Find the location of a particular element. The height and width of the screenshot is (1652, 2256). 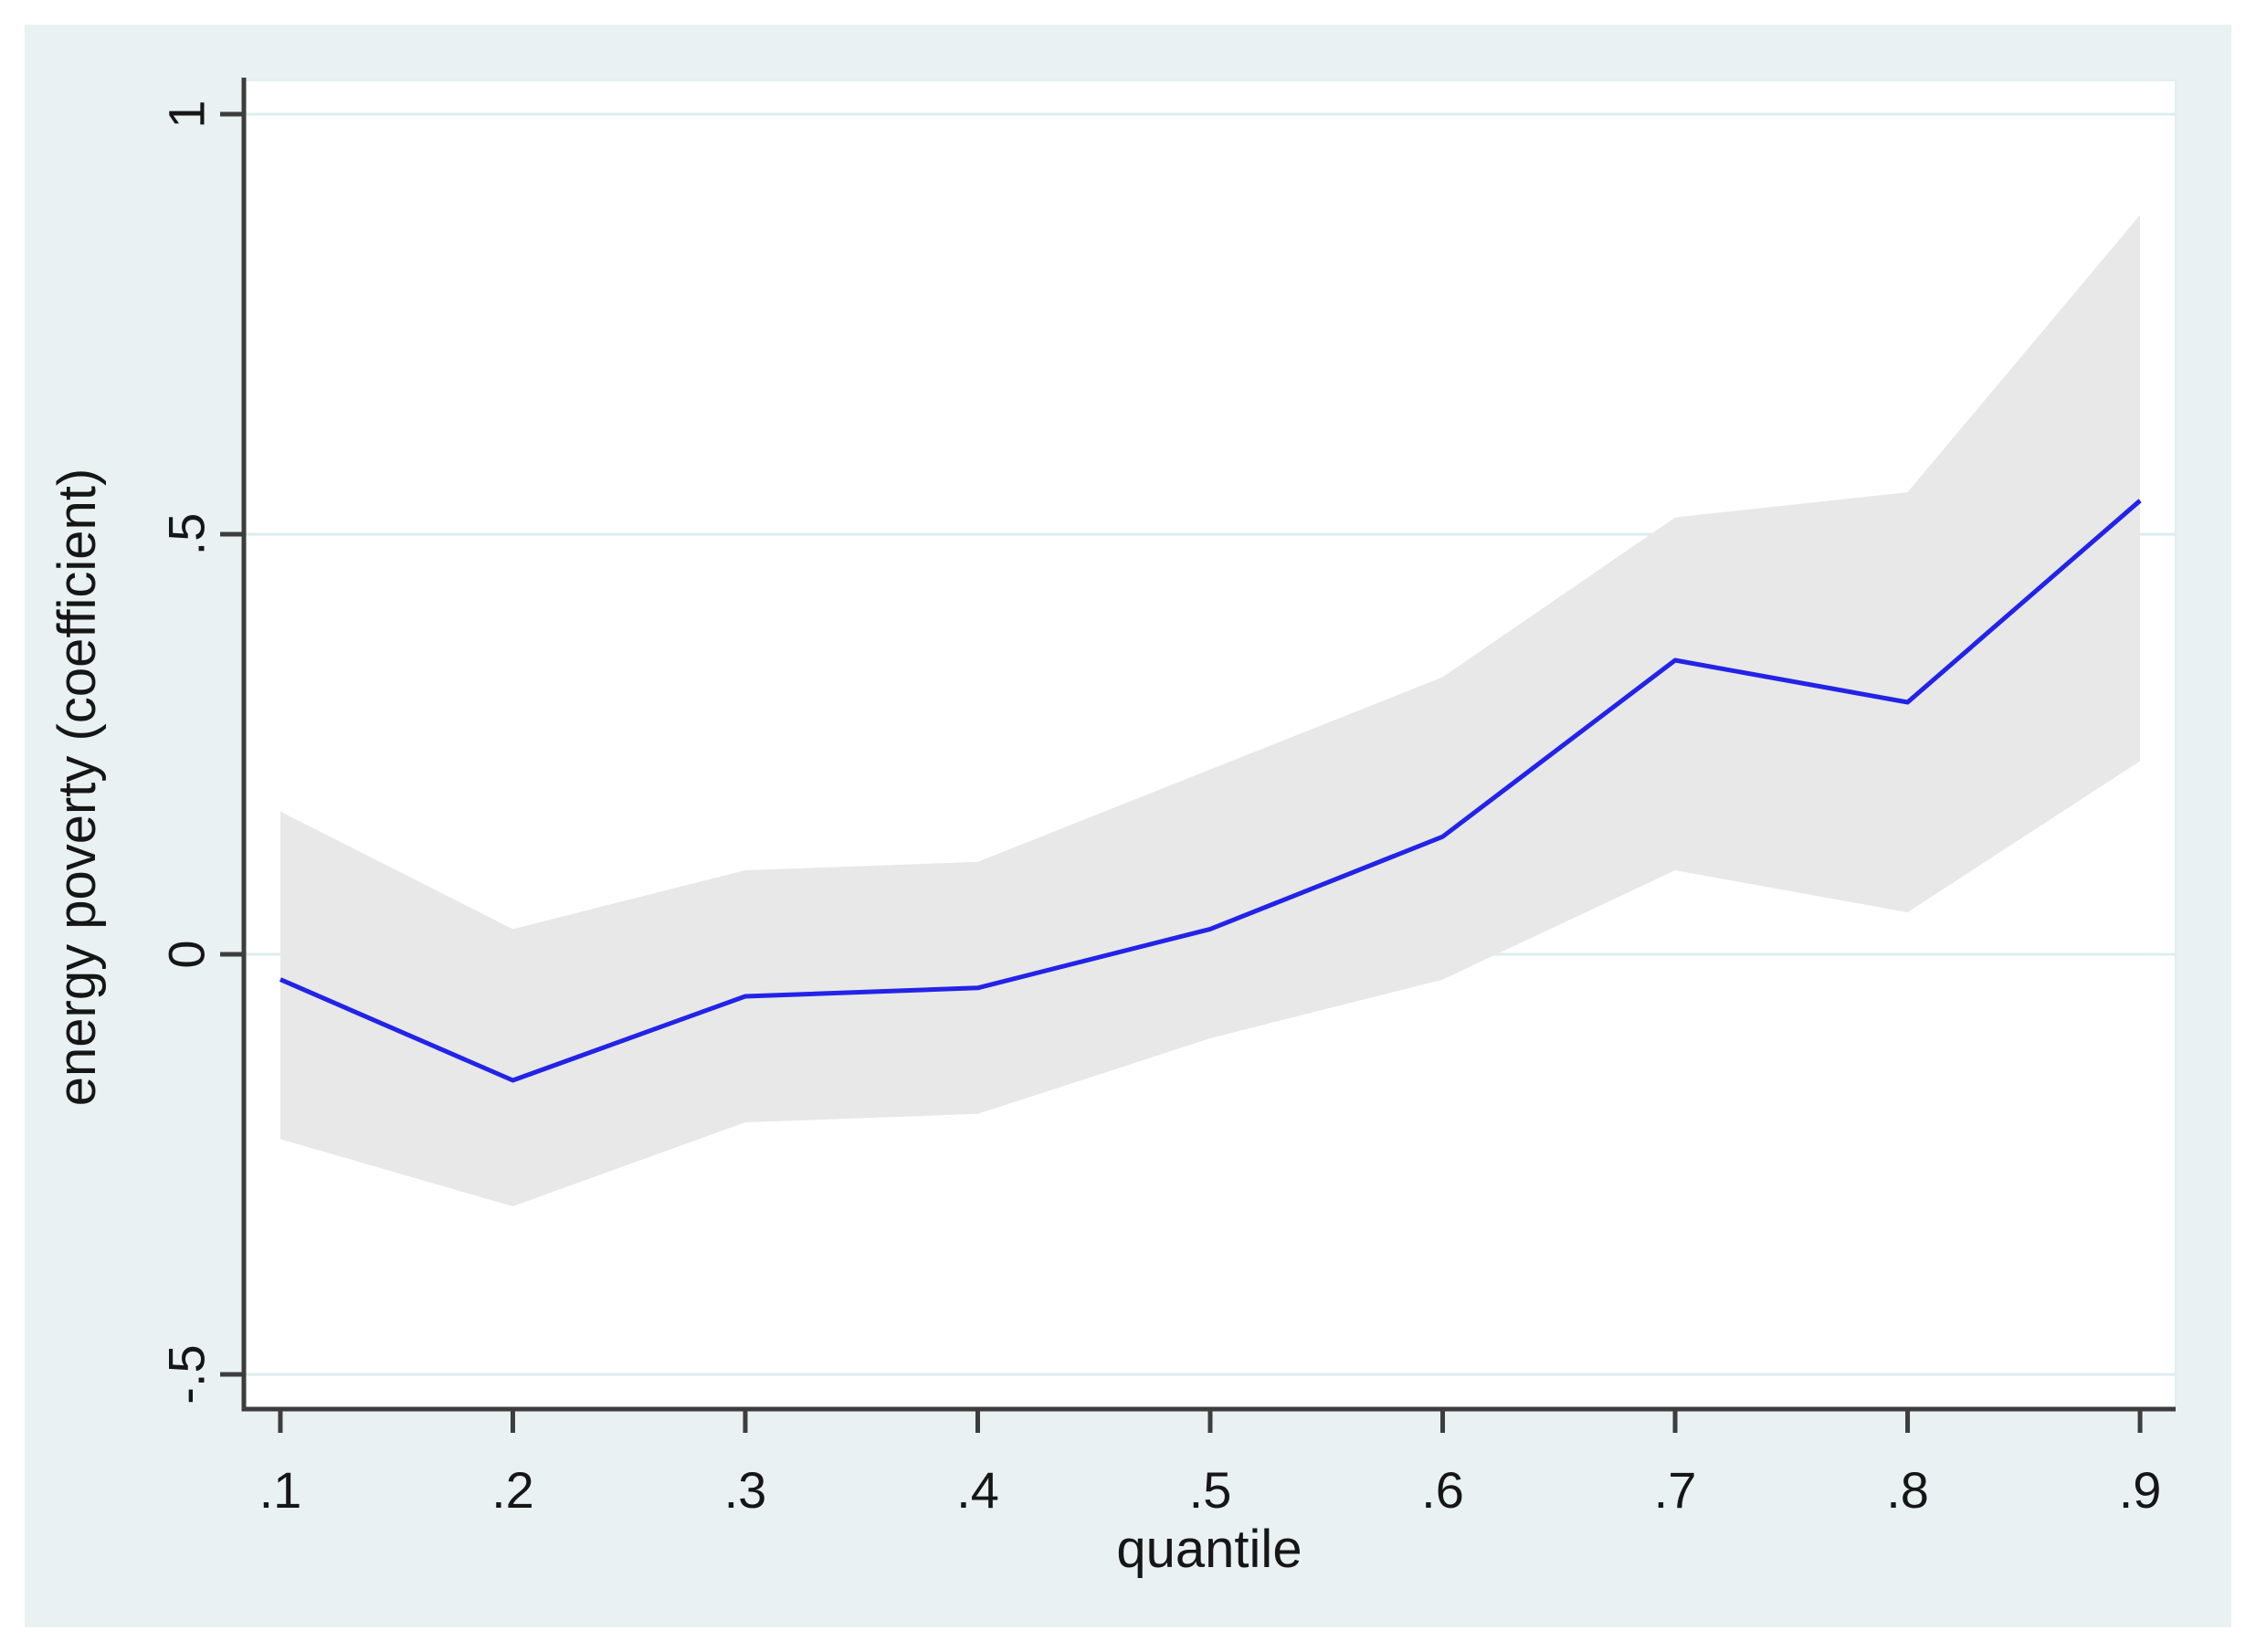

x-tick-label: .4 is located at coordinates (977, 1490).